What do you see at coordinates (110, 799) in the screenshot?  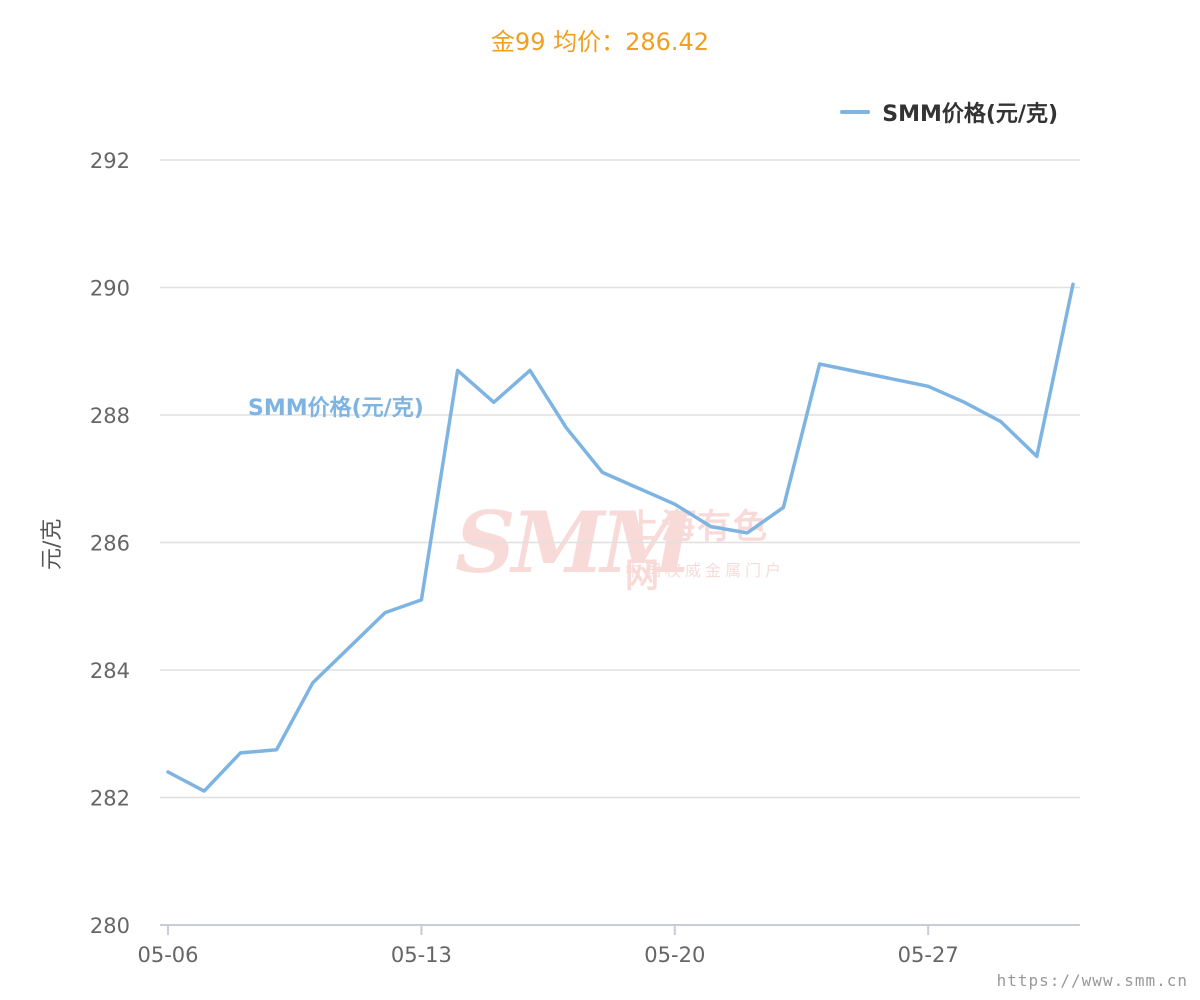 I see `y-tick-label: 282` at bounding box center [110, 799].